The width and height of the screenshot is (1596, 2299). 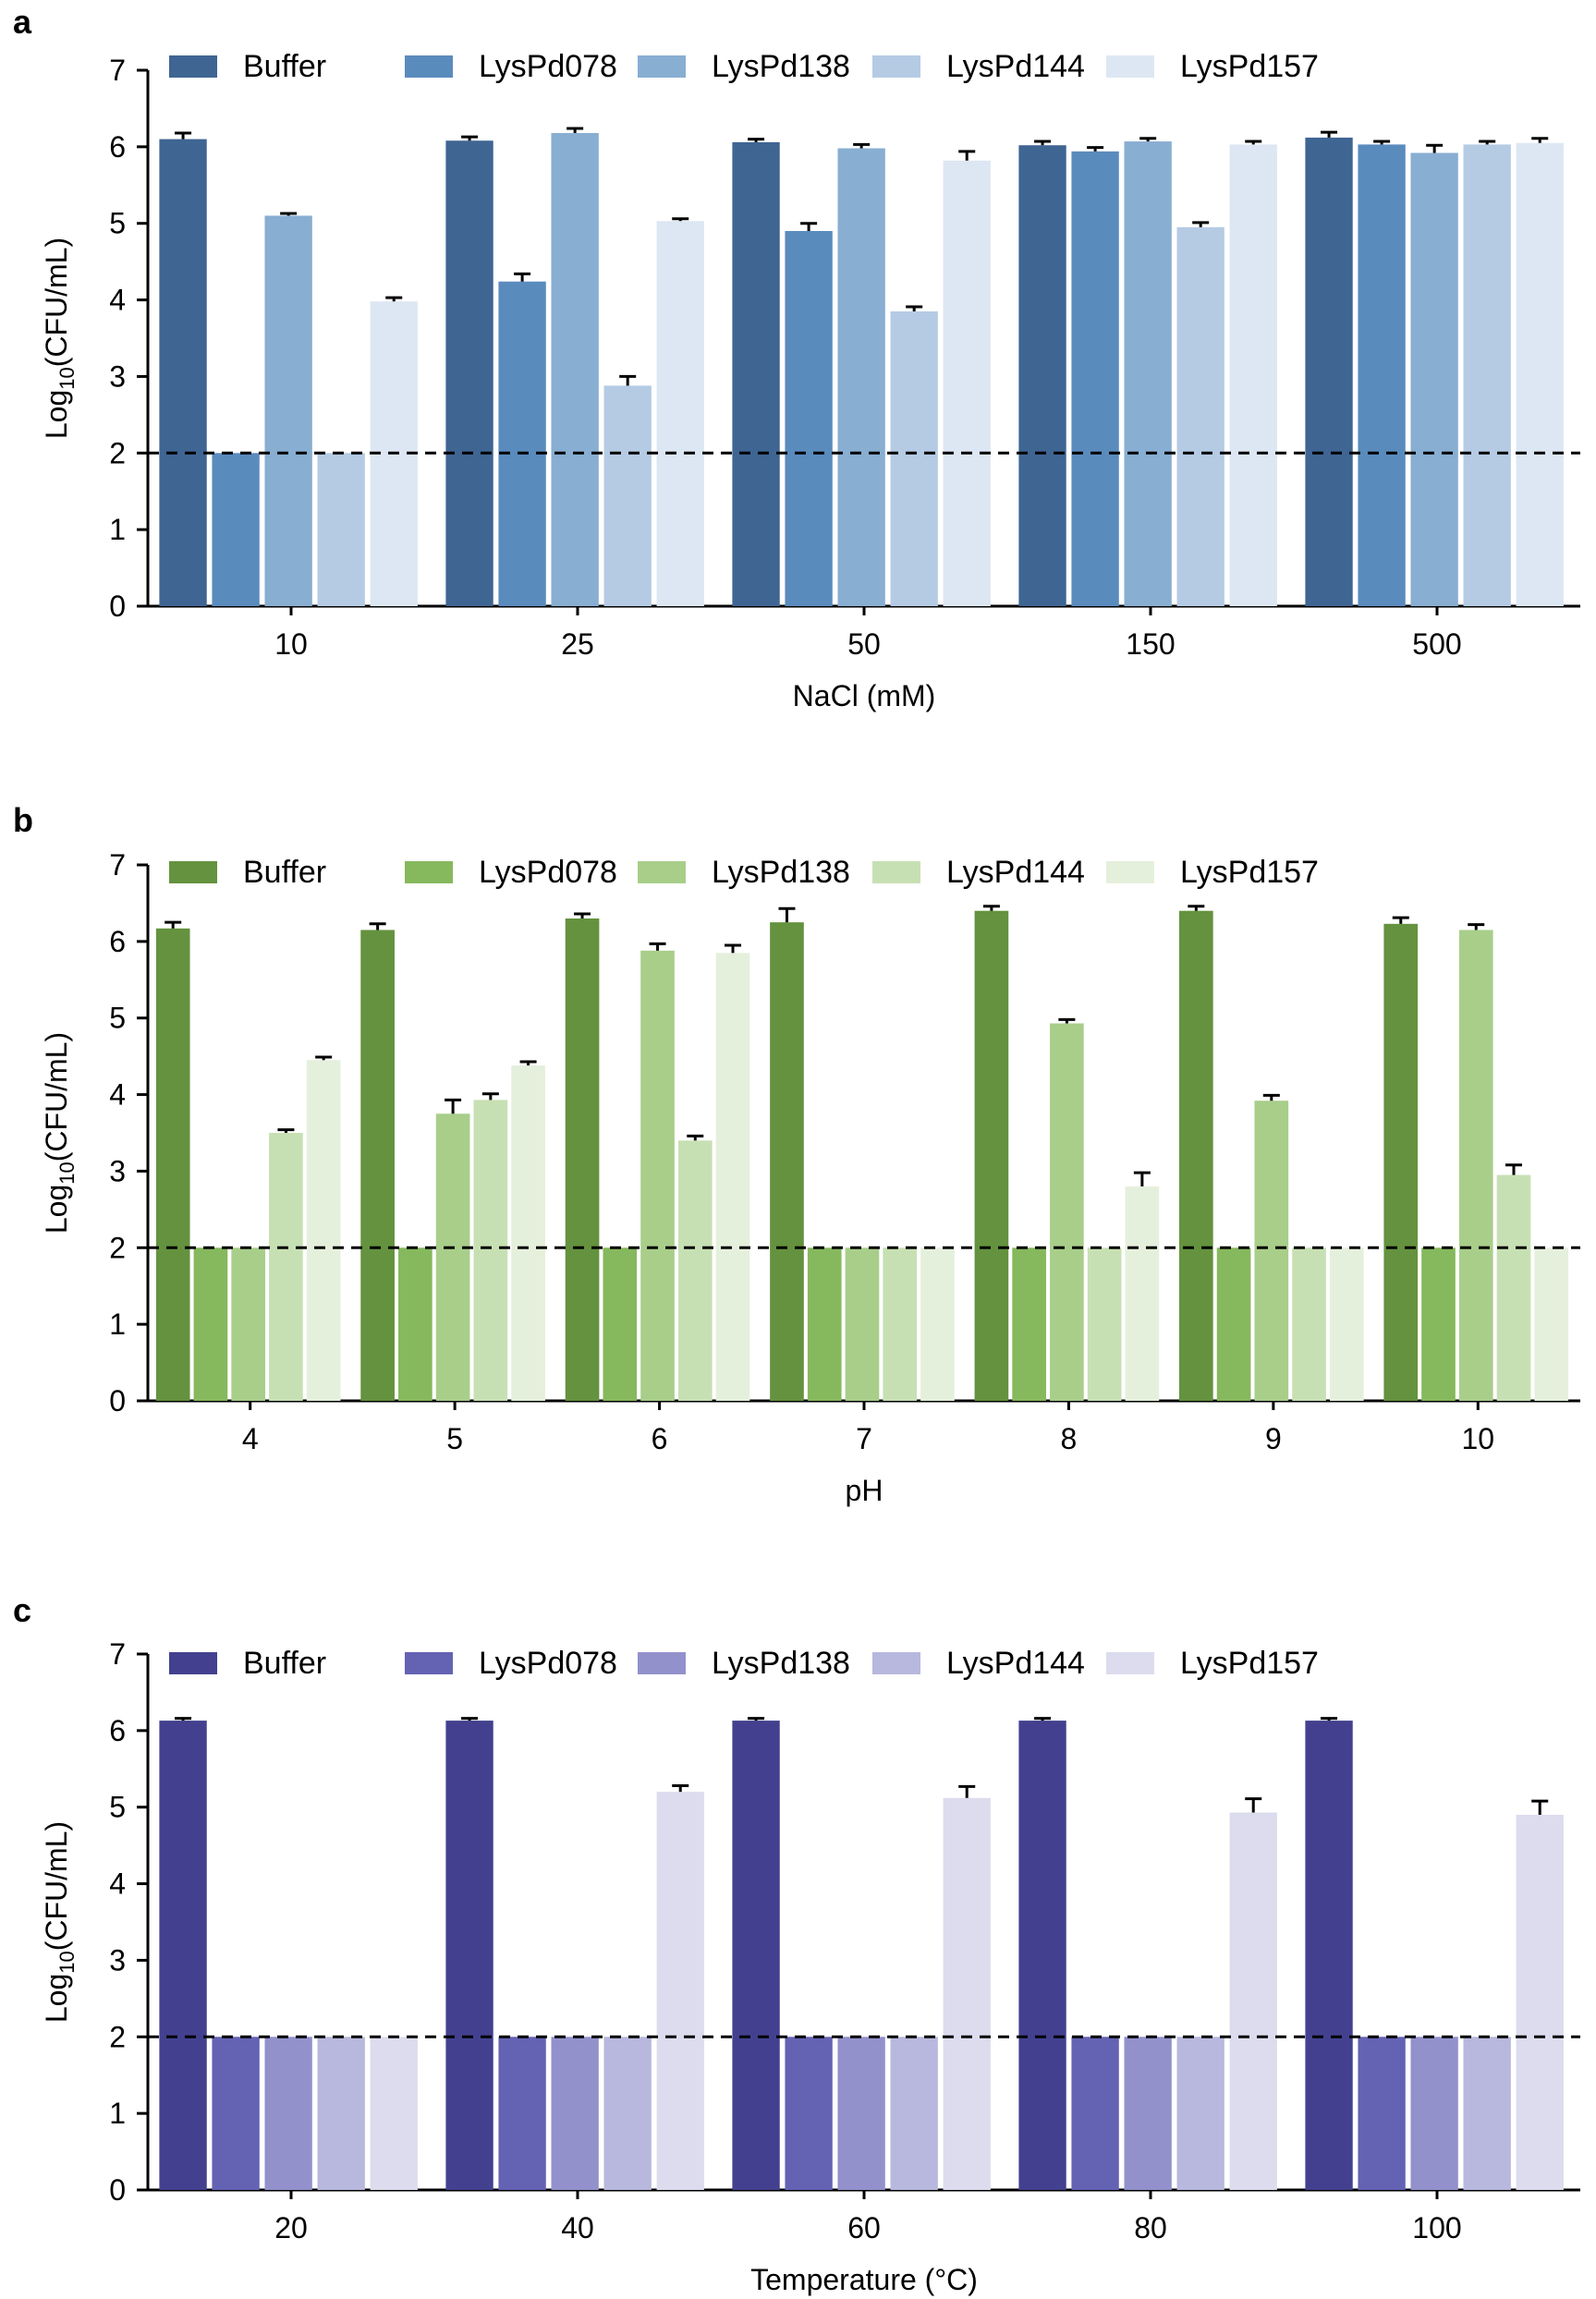 What do you see at coordinates (1150, 644) in the screenshot?
I see `x-tick-label: 150` at bounding box center [1150, 644].